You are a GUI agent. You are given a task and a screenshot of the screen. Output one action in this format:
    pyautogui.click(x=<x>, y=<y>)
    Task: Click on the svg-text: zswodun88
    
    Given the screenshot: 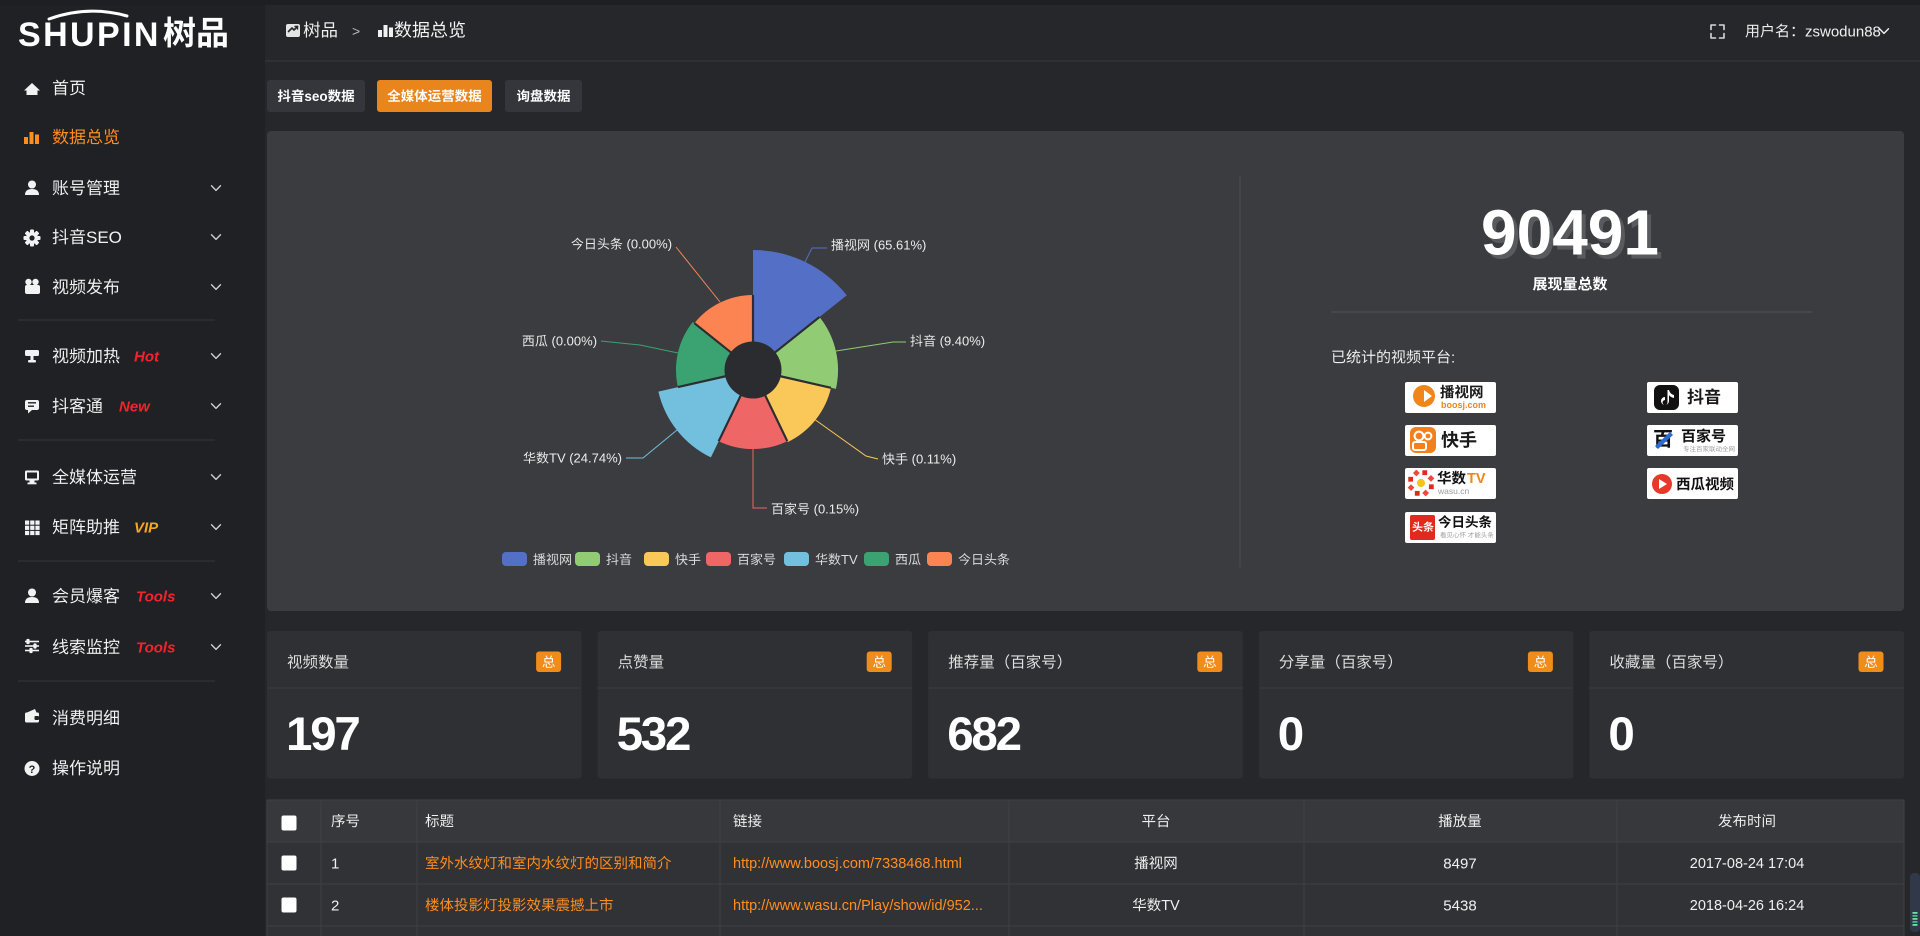 What is the action you would take?
    pyautogui.click(x=1843, y=31)
    